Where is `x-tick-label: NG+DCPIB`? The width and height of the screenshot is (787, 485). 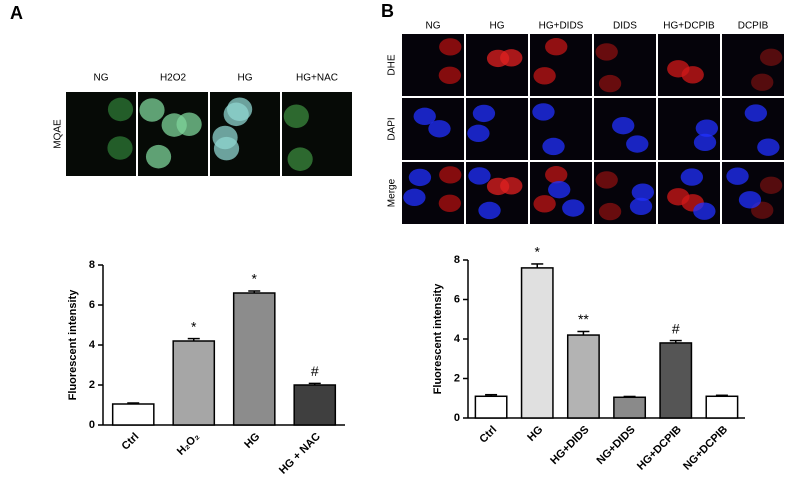
x-tick-label: NG+DCPIB is located at coordinates (705, 448).